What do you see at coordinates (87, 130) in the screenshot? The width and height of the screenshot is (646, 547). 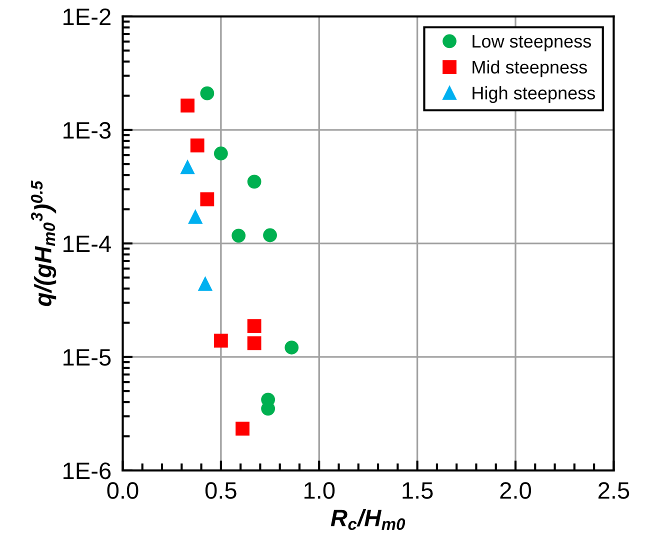 I see `y-tick-label: 1E-3` at bounding box center [87, 130].